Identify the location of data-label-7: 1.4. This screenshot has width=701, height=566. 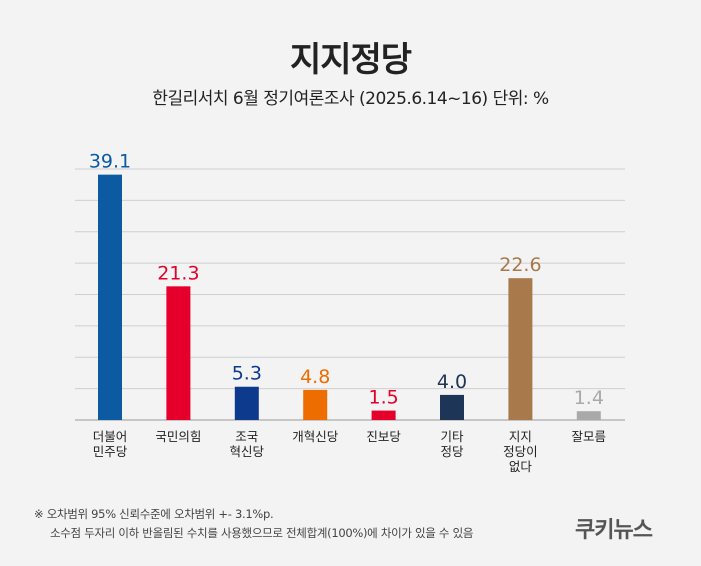
(589, 398).